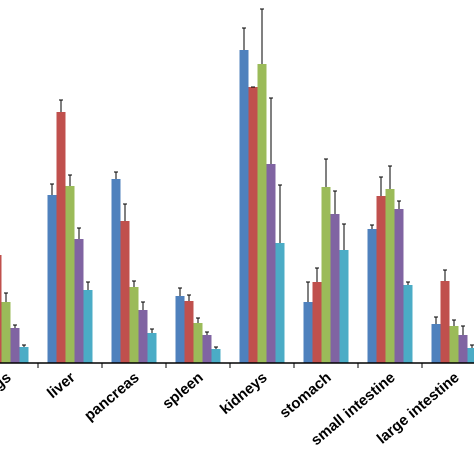 Image resolution: width=474 pixels, height=474 pixels. What do you see at coordinates (111, 396) in the screenshot?
I see `x-tick-label: pancreas` at bounding box center [111, 396].